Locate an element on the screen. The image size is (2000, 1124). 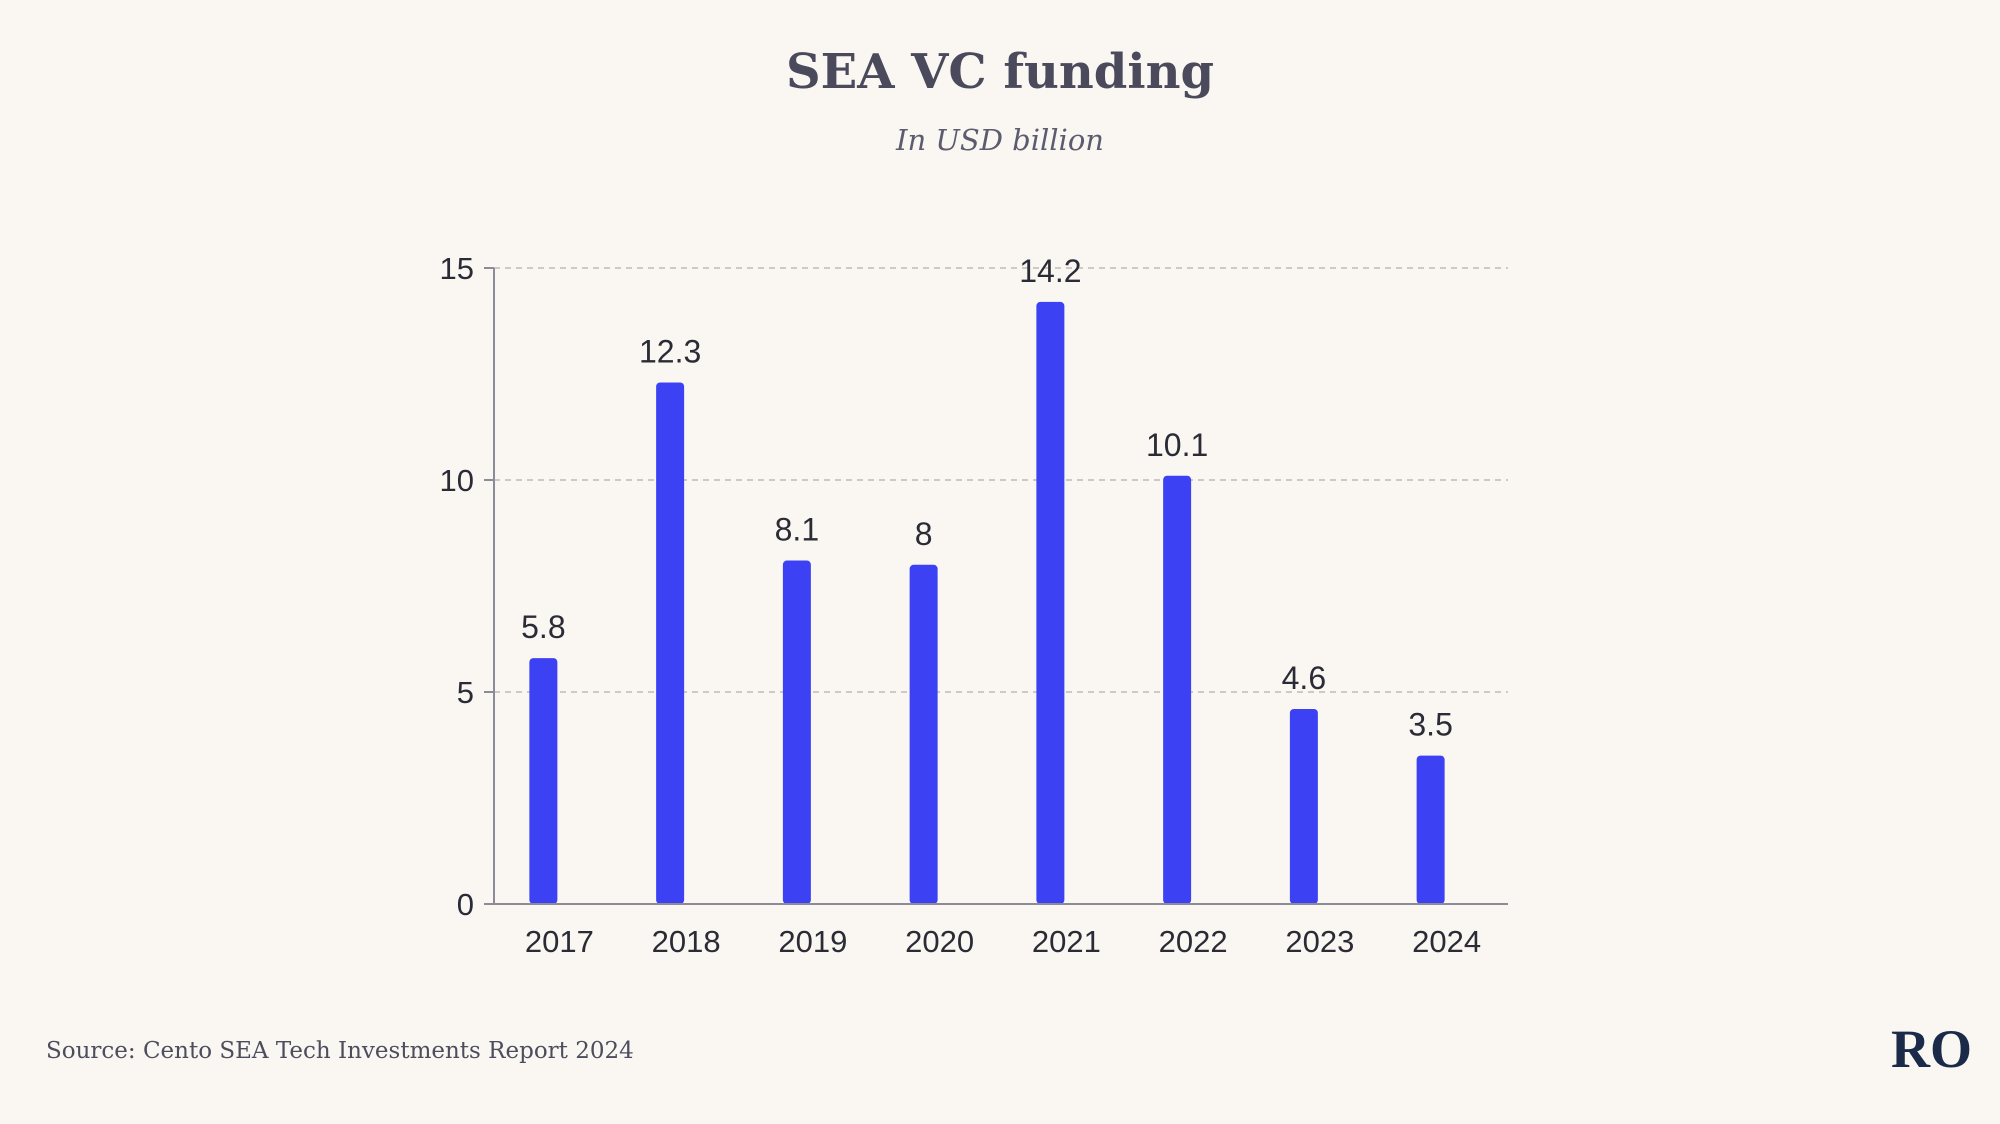
x-tick-label-2021: 2021 is located at coordinates (1066, 941).